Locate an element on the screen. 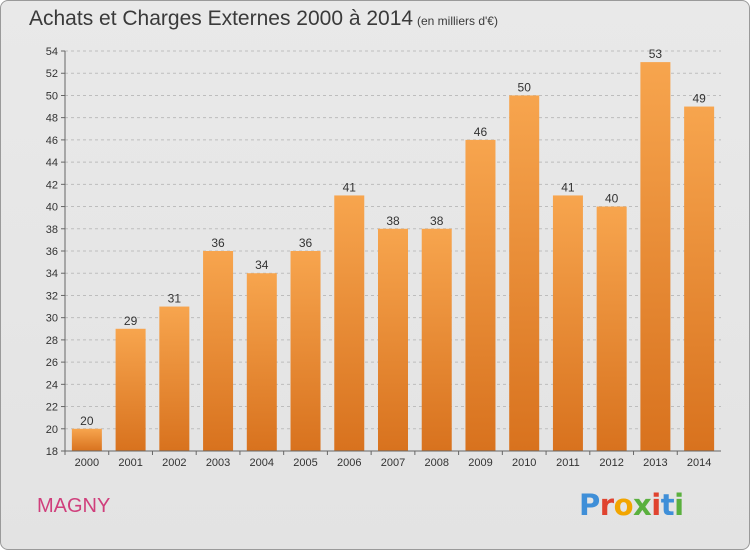 The width and height of the screenshot is (750, 550). x-tick-label: 2002 is located at coordinates (174, 463).